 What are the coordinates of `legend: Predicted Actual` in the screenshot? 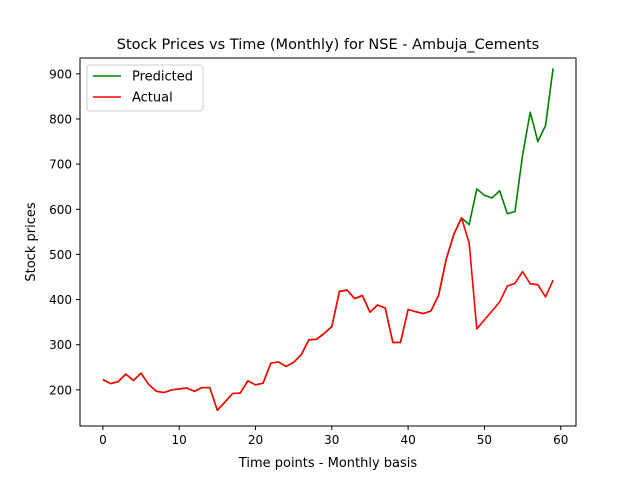 It's located at (145, 88).